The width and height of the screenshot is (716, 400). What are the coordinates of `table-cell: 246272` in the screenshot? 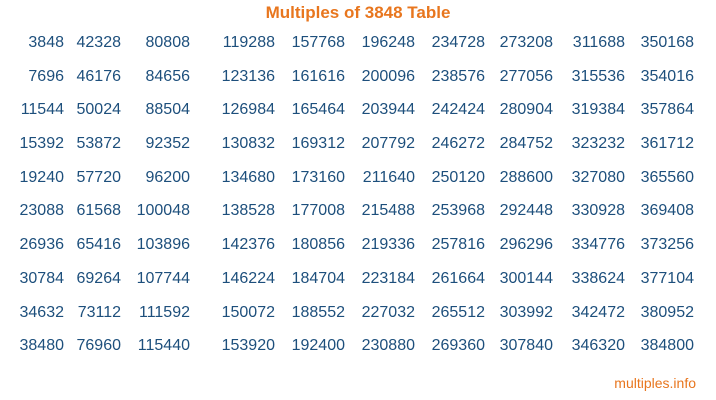 It's located at (458, 144).